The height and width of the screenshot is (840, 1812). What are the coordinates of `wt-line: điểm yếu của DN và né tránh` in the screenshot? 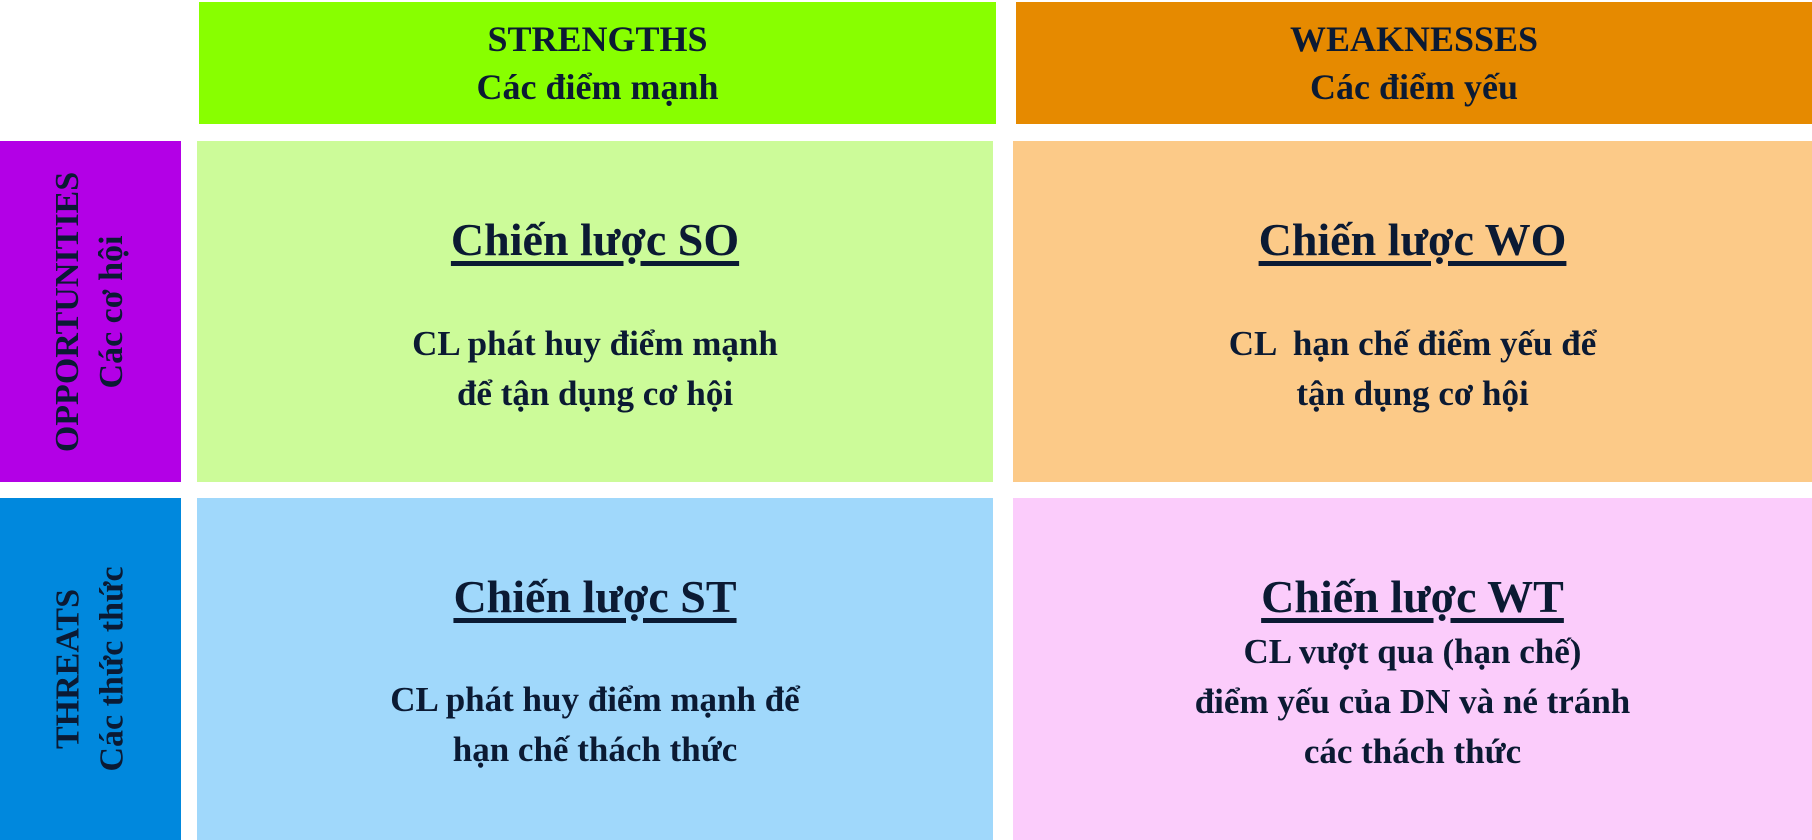 It's located at (1412, 701).